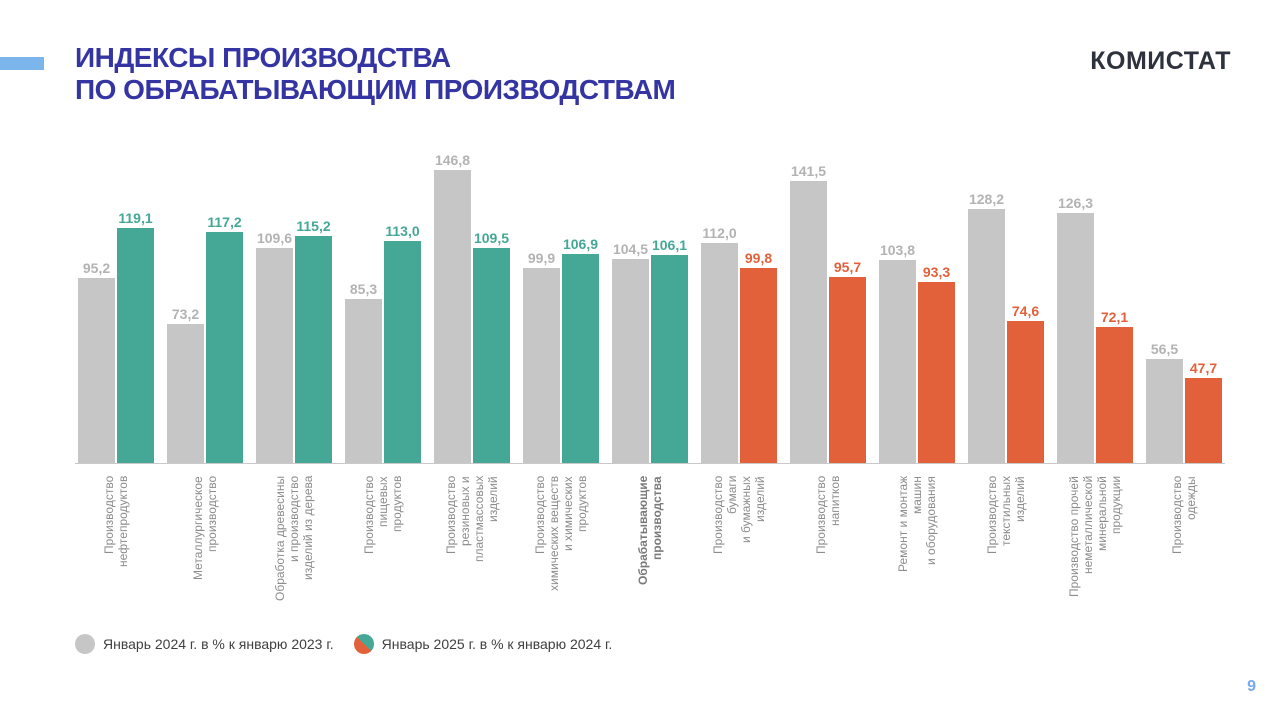 The width and height of the screenshot is (1280, 720). What do you see at coordinates (917, 524) in the screenshot?
I see `category-label: Ремонт и монтаж машин и оборудования` at bounding box center [917, 524].